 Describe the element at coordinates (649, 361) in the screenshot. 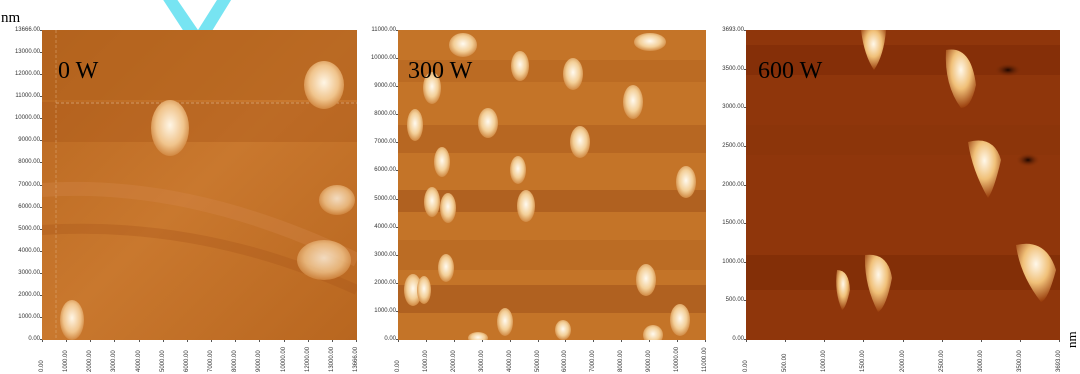

I see `x-tick-label-300w: 9000.00` at that location.